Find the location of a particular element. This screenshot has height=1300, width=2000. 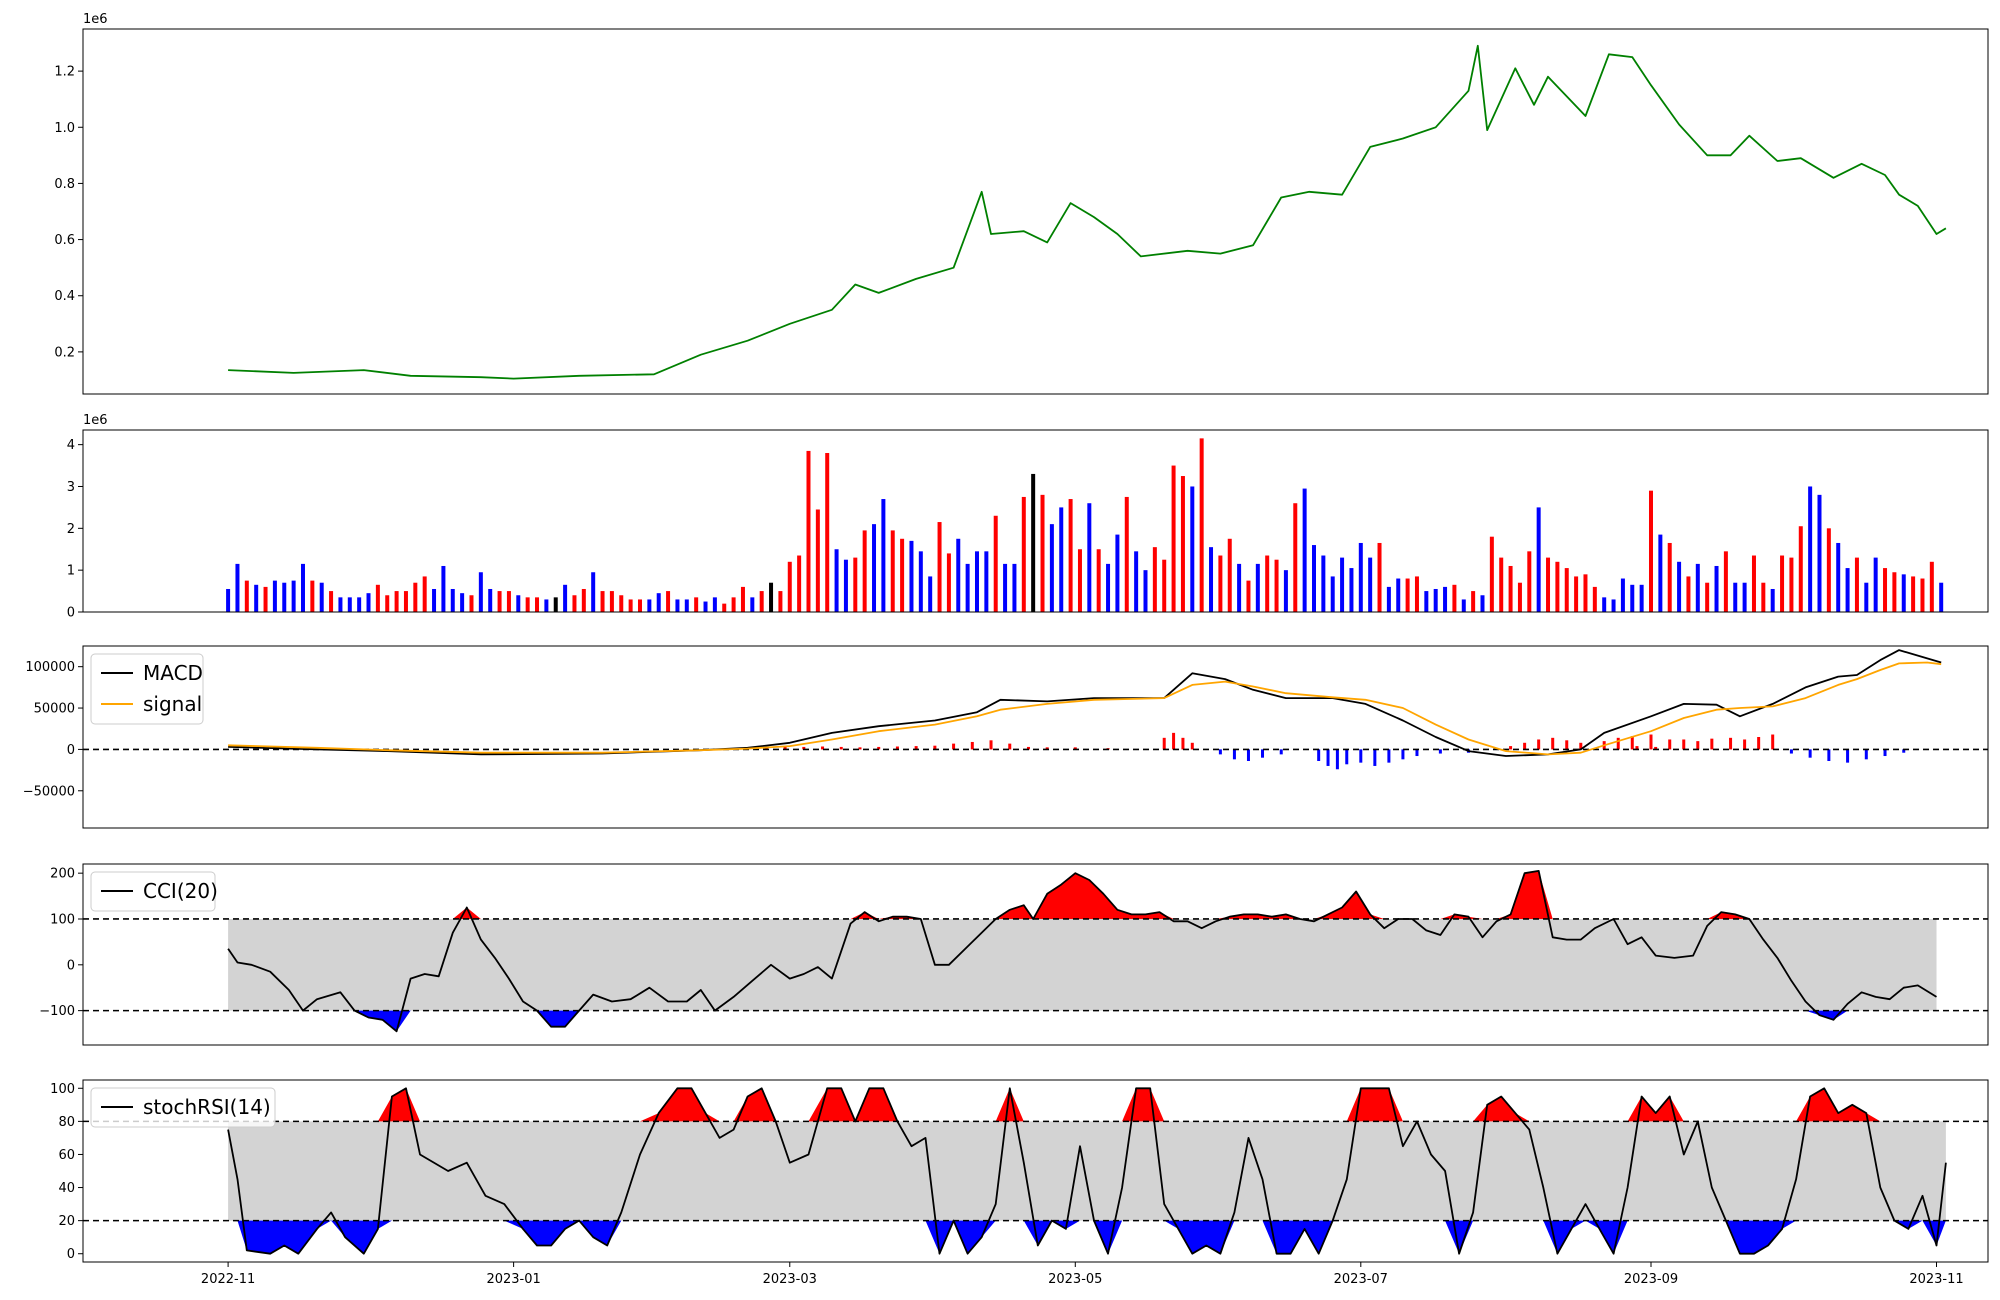

legend-box is located at coordinates (147, 689).